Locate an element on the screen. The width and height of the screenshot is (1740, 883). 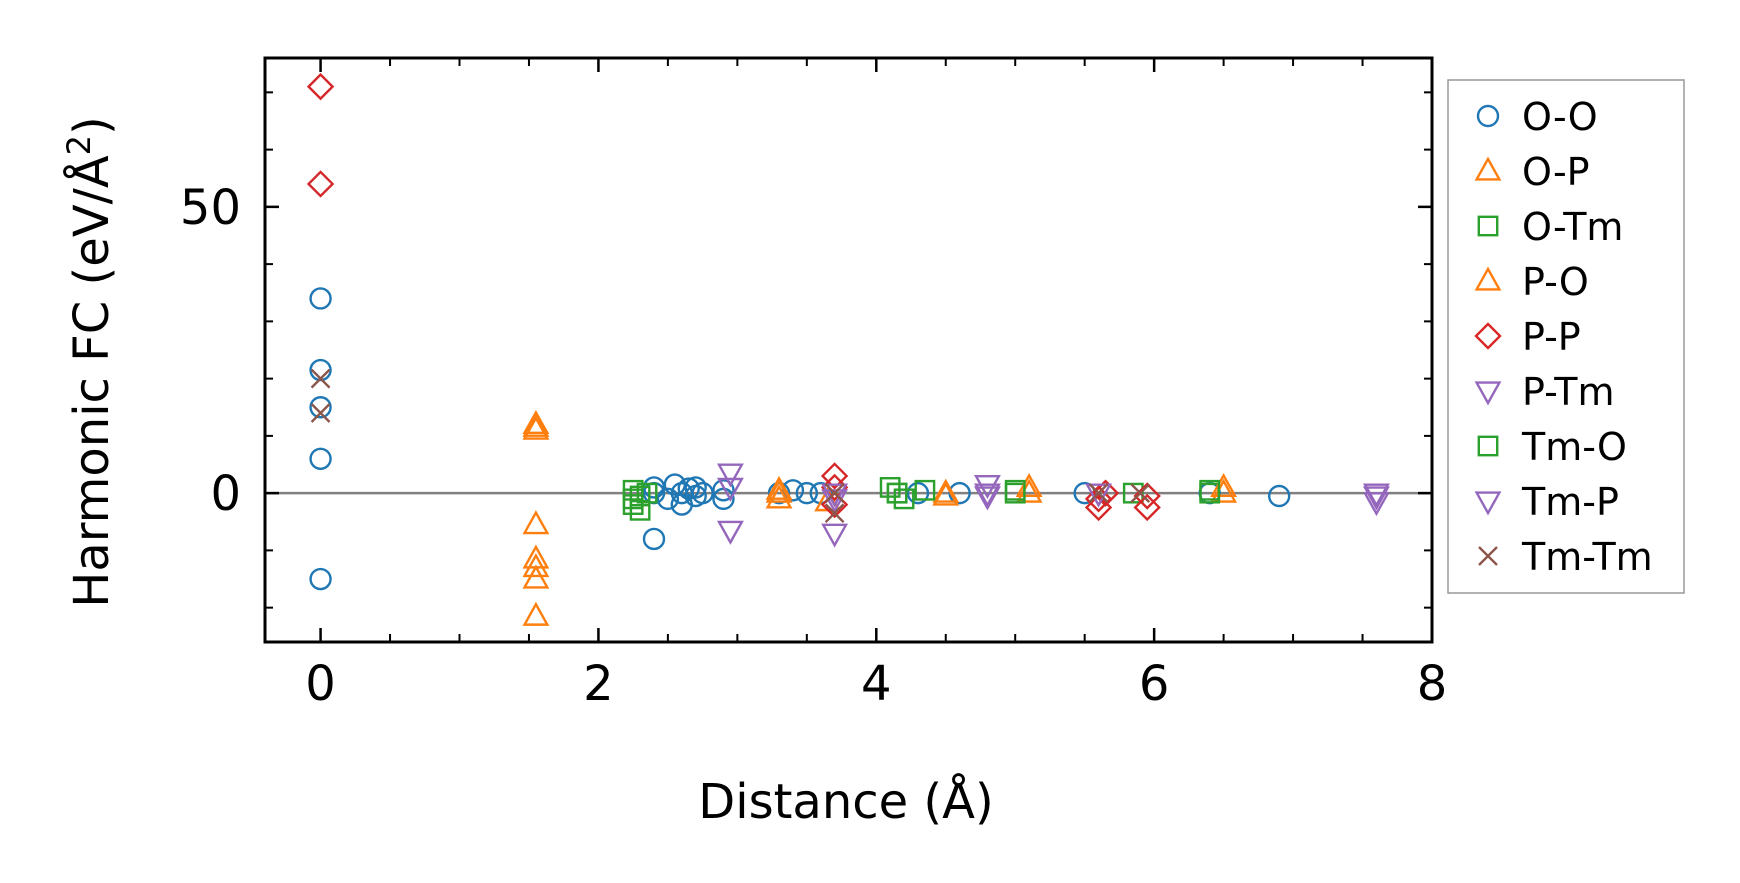
legend-entry: Tm-P is located at coordinates (1546, 502).